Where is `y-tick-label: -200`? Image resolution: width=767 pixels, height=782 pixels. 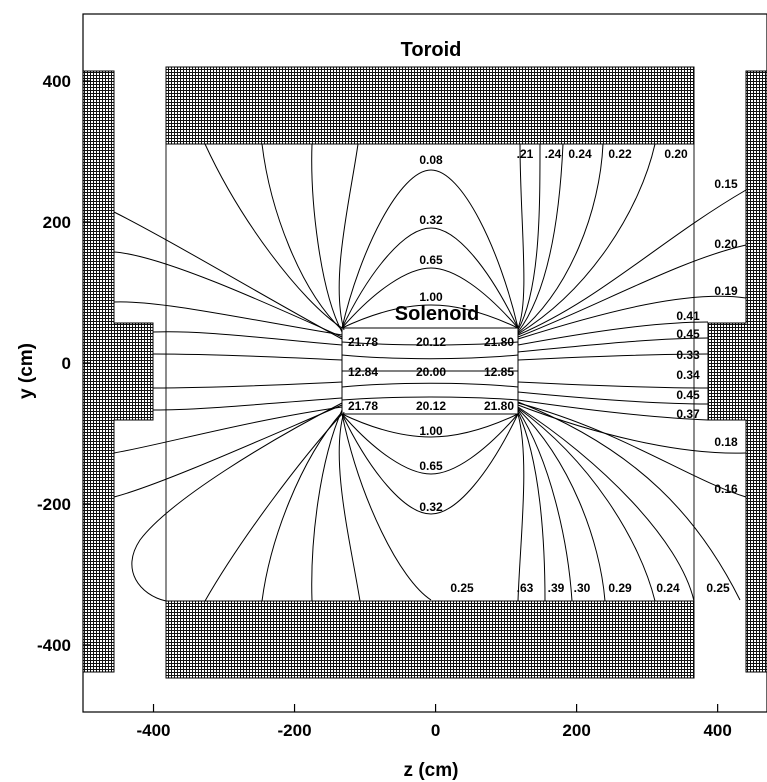
y-tick-label: -200 is located at coordinates (54, 504).